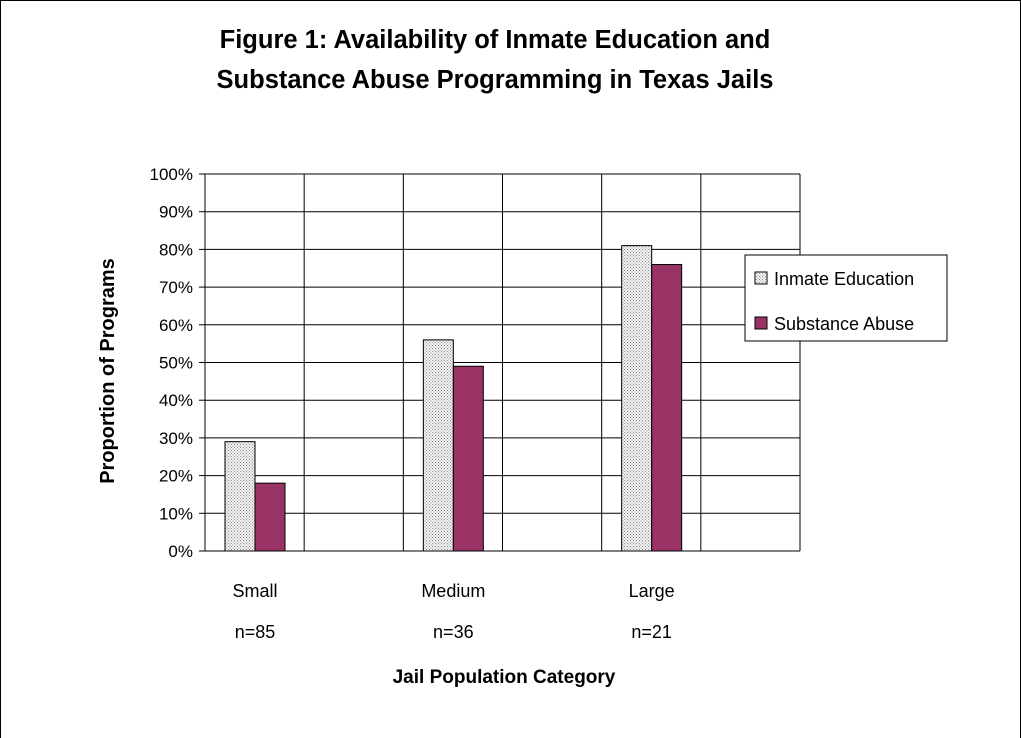 The width and height of the screenshot is (1021, 738). I want to click on legend: Inmate Education Substance Abuse, so click(846, 298).